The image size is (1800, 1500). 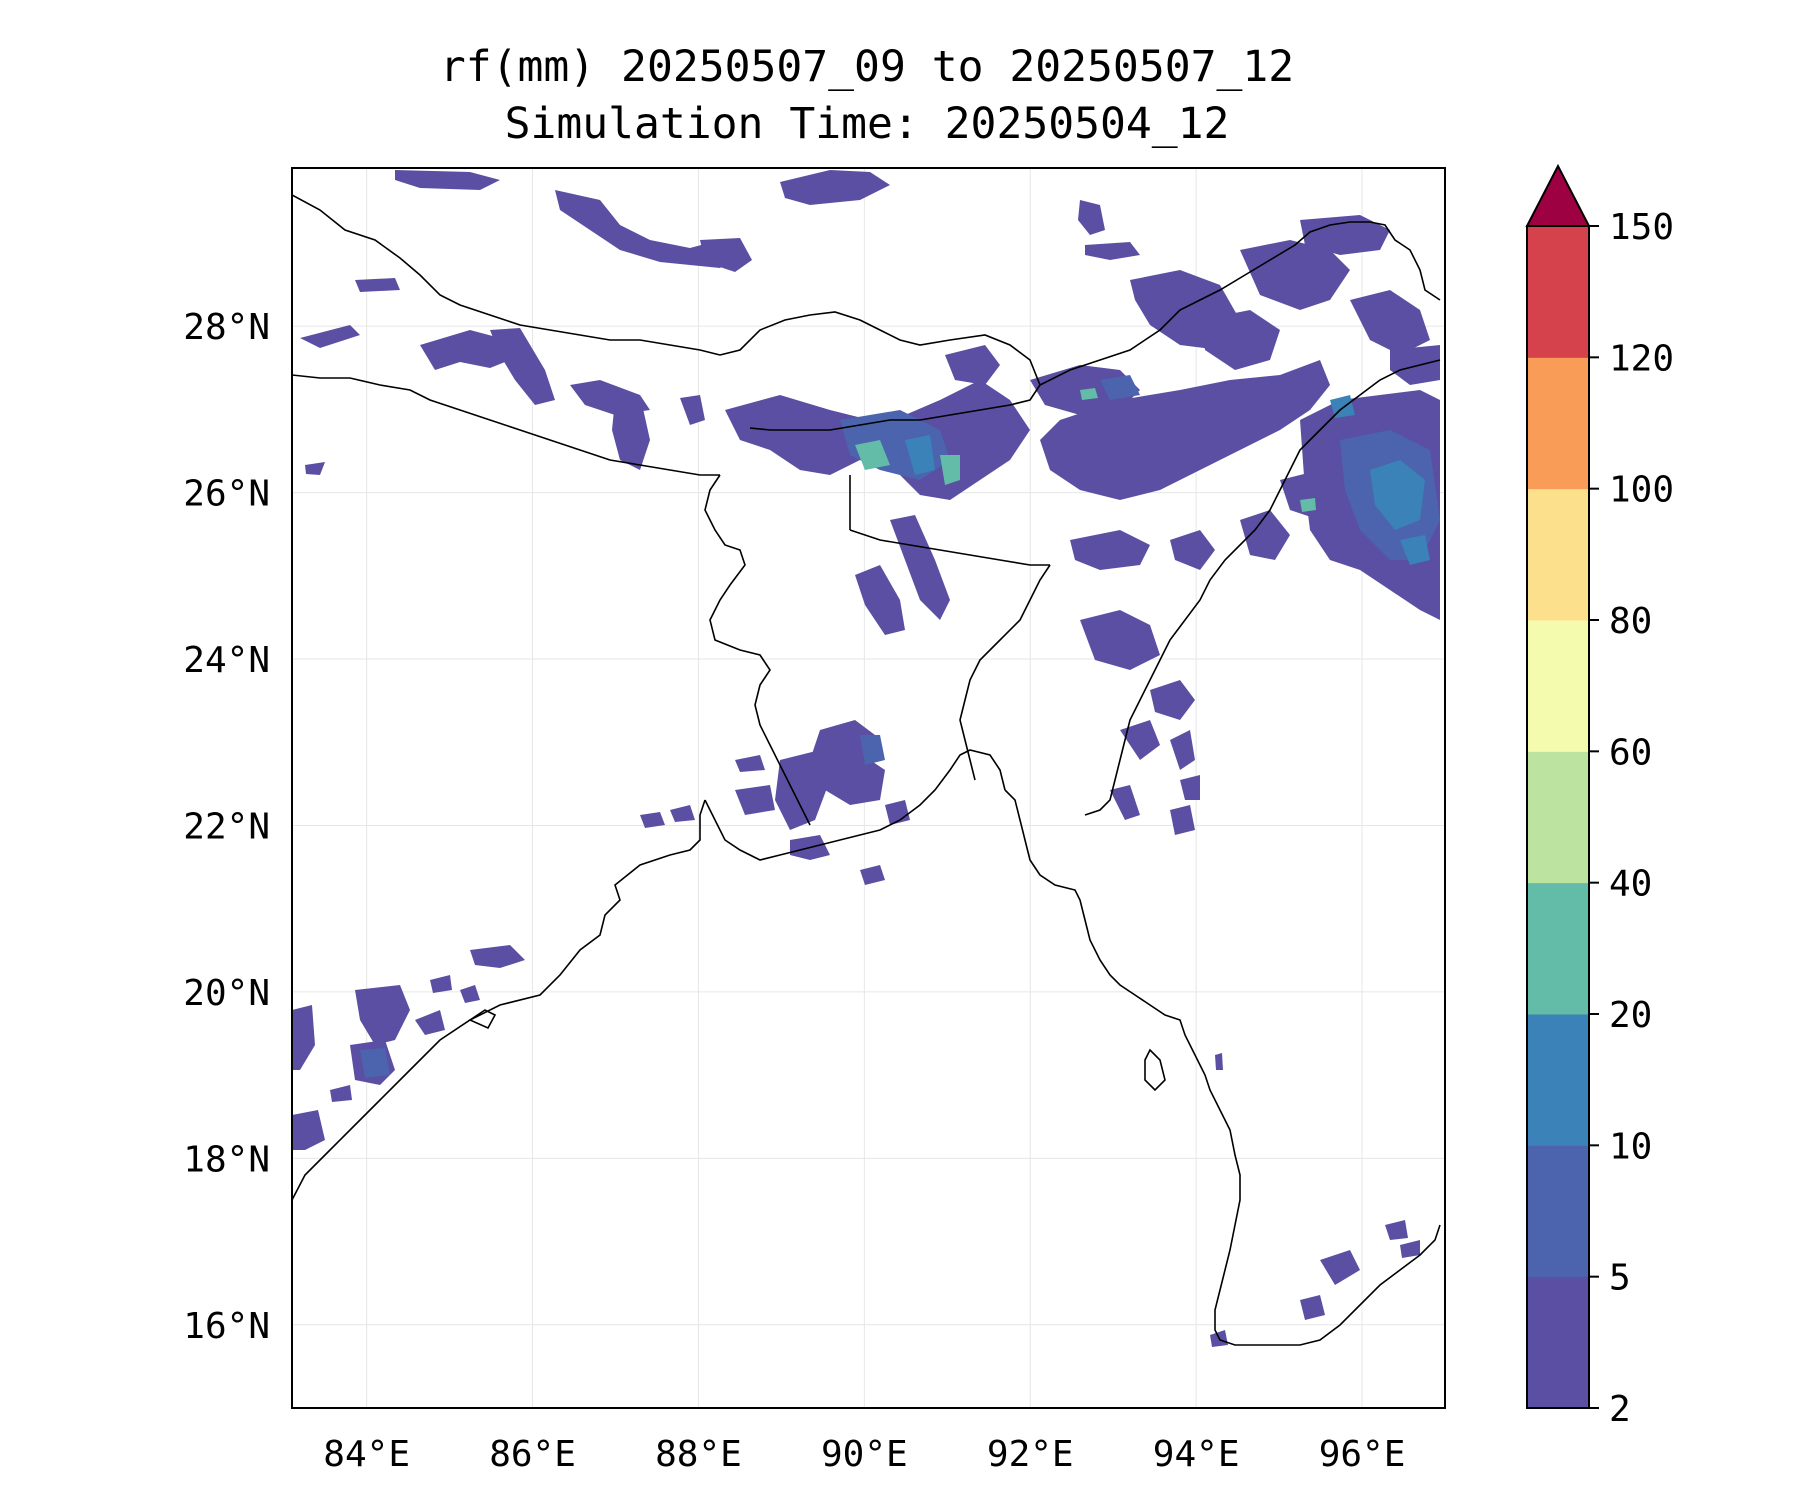 What do you see at coordinates (1641, 358) in the screenshot?
I see `colorbar-tick-label: 120` at bounding box center [1641, 358].